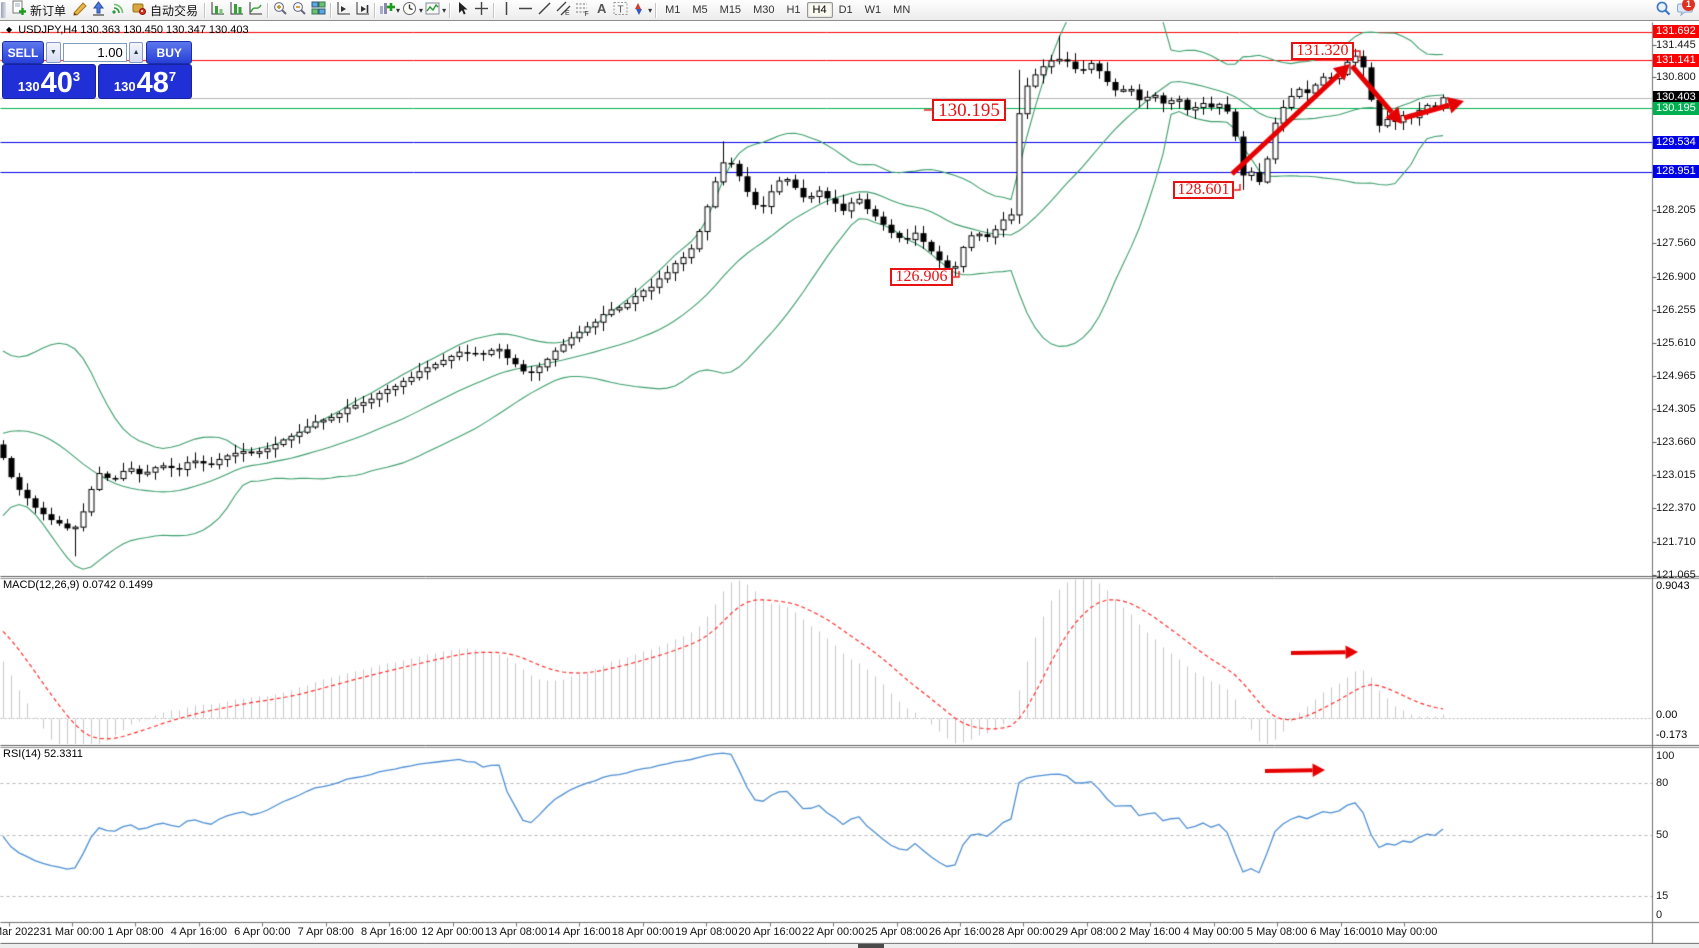 The width and height of the screenshot is (1699, 948). Describe the element at coordinates (1676, 475) in the screenshot. I see `price-tick: 123.015` at that location.